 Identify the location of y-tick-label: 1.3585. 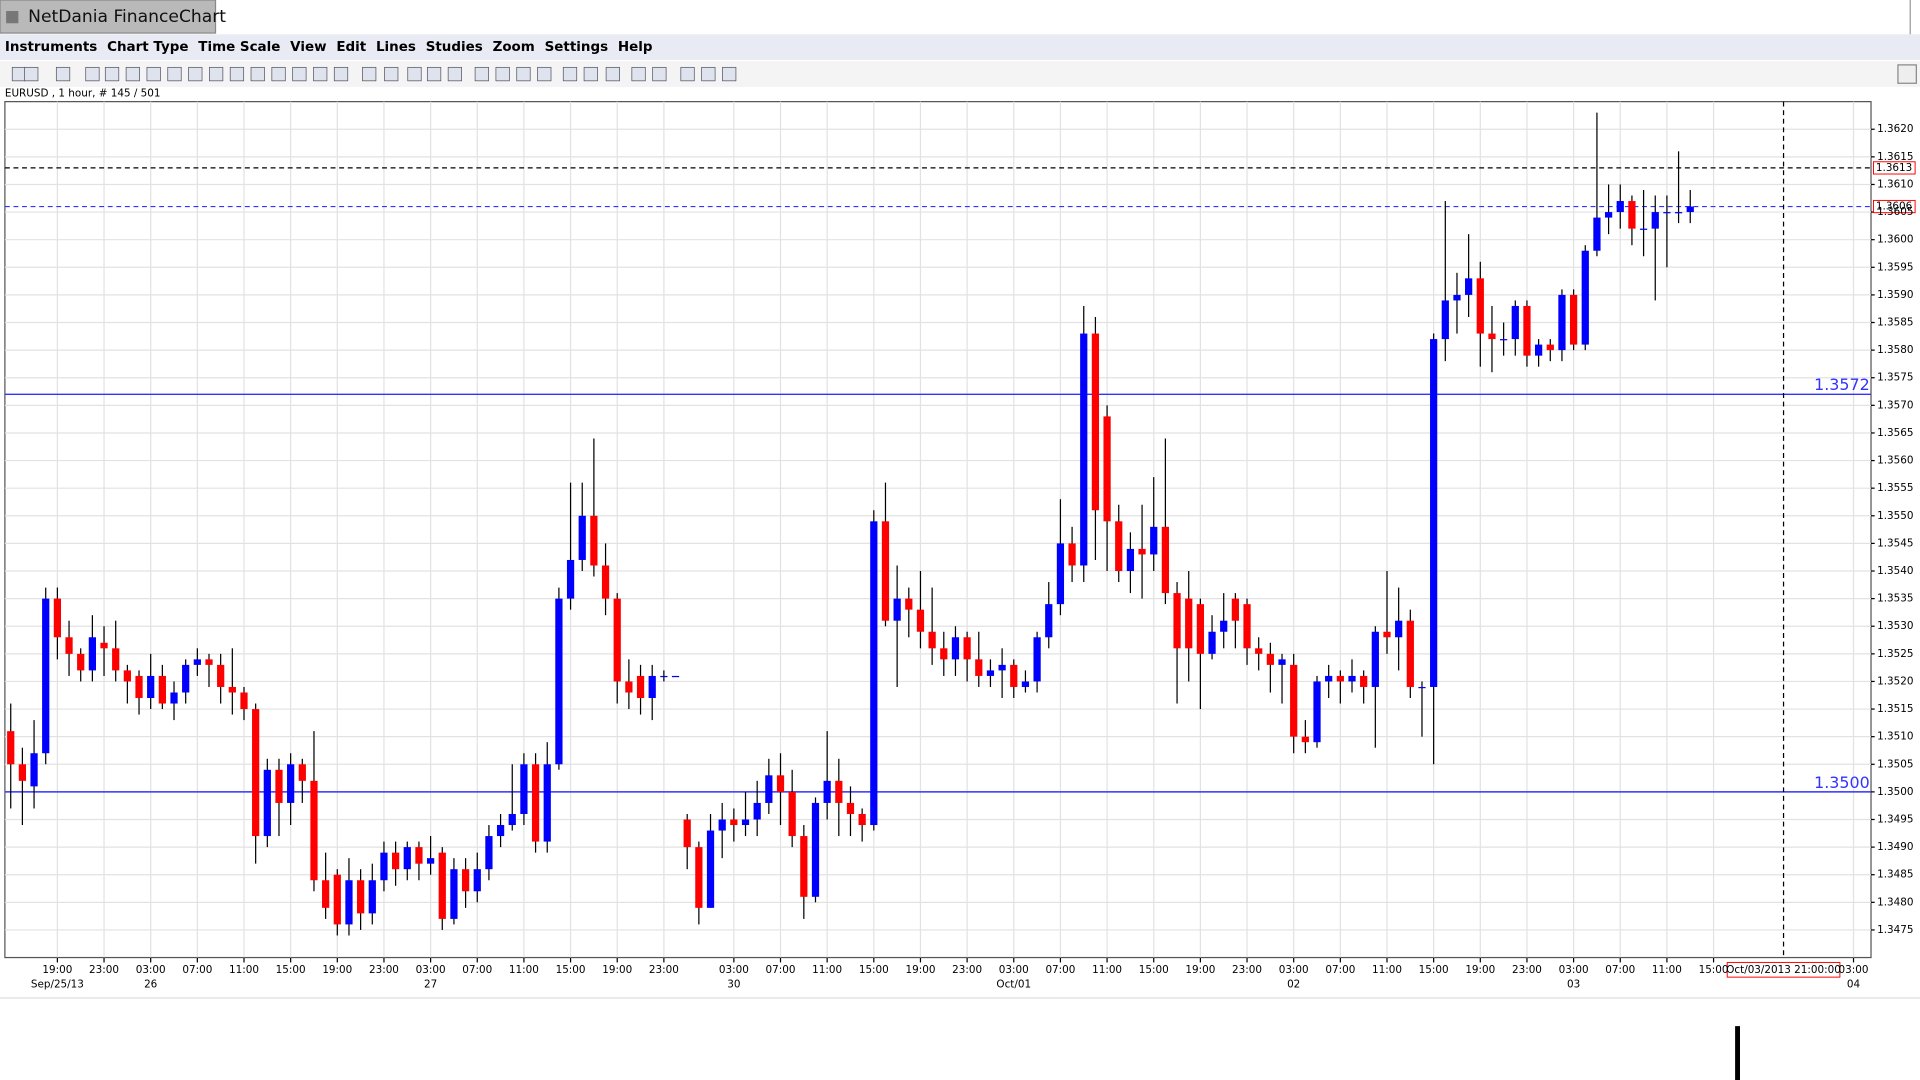
(1895, 323).